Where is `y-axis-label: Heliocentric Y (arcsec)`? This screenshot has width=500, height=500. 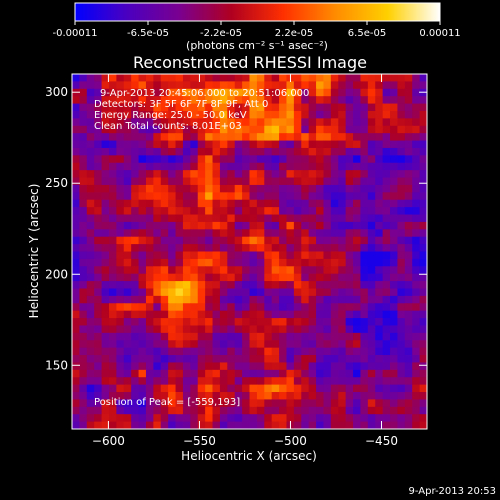 y-axis-label: Heliocentric Y (arcsec) is located at coordinates (34, 251).